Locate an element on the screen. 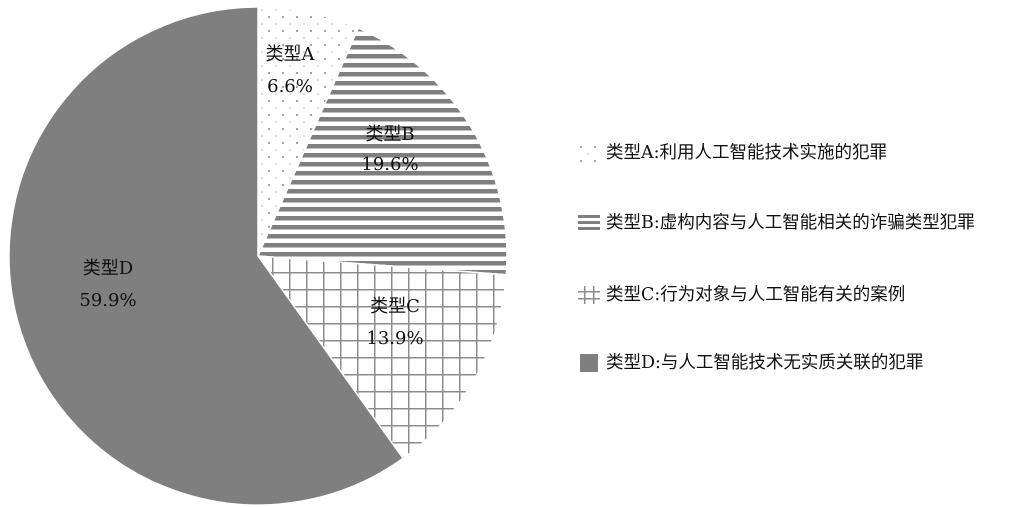 Image resolution: width=1029 pixels, height=507 pixels. legend-item-c: 类型C:行为对象与人工智能有关的案例 is located at coordinates (802, 295).